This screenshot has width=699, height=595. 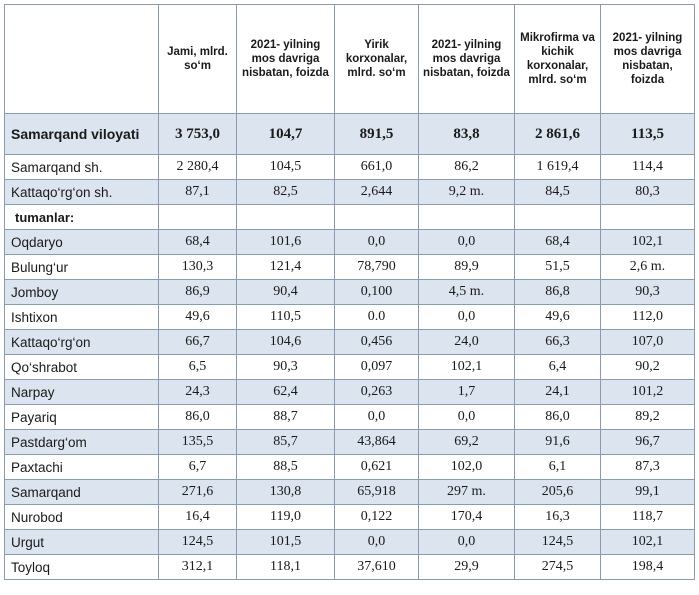 What do you see at coordinates (376, 59) in the screenshot?
I see `header-cell-large: Yirik korxonalar, mlrd. so‘m` at bounding box center [376, 59].